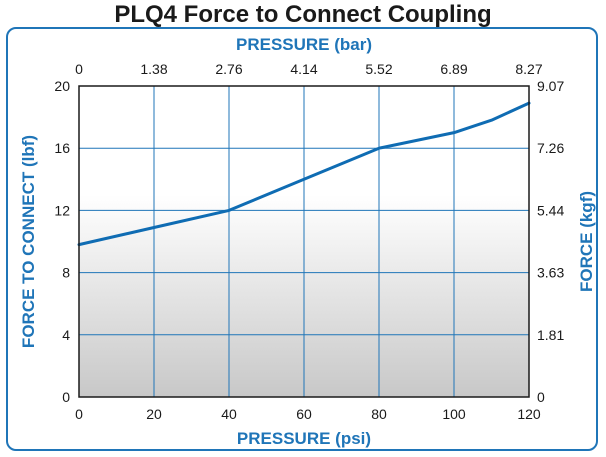  Describe the element at coordinates (62, 210) in the screenshot. I see `y-tick-label: 12` at that location.